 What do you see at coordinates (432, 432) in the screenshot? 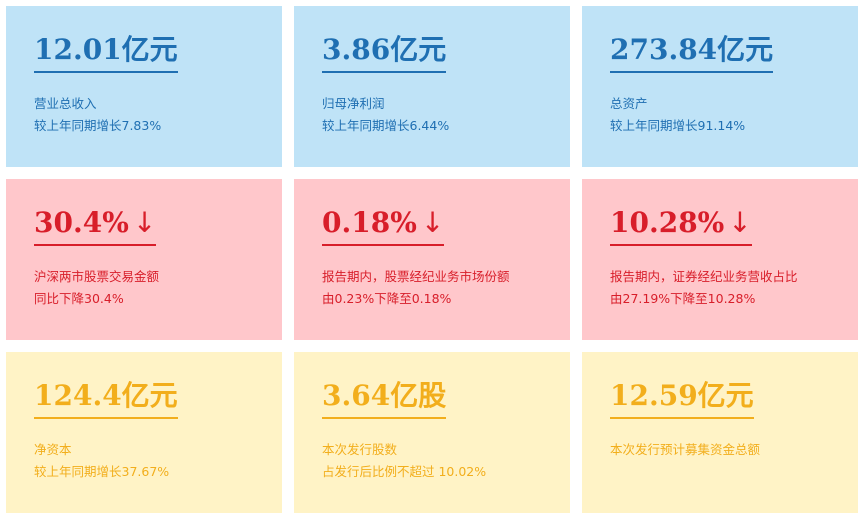
I see `metric-card-issued-shares: 3.64亿股 本次发行股数 占发行后比例不超过 10.02%` at bounding box center [432, 432].